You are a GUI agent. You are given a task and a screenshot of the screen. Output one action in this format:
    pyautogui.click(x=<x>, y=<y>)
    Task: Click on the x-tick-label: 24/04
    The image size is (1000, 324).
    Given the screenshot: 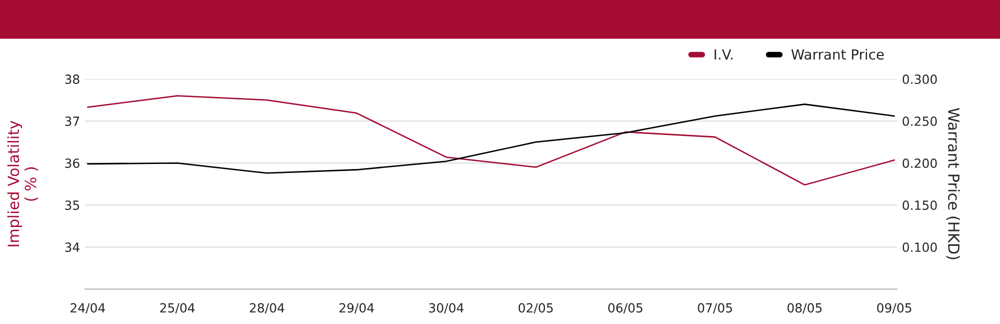 What is the action you would take?
    pyautogui.click(x=87, y=308)
    